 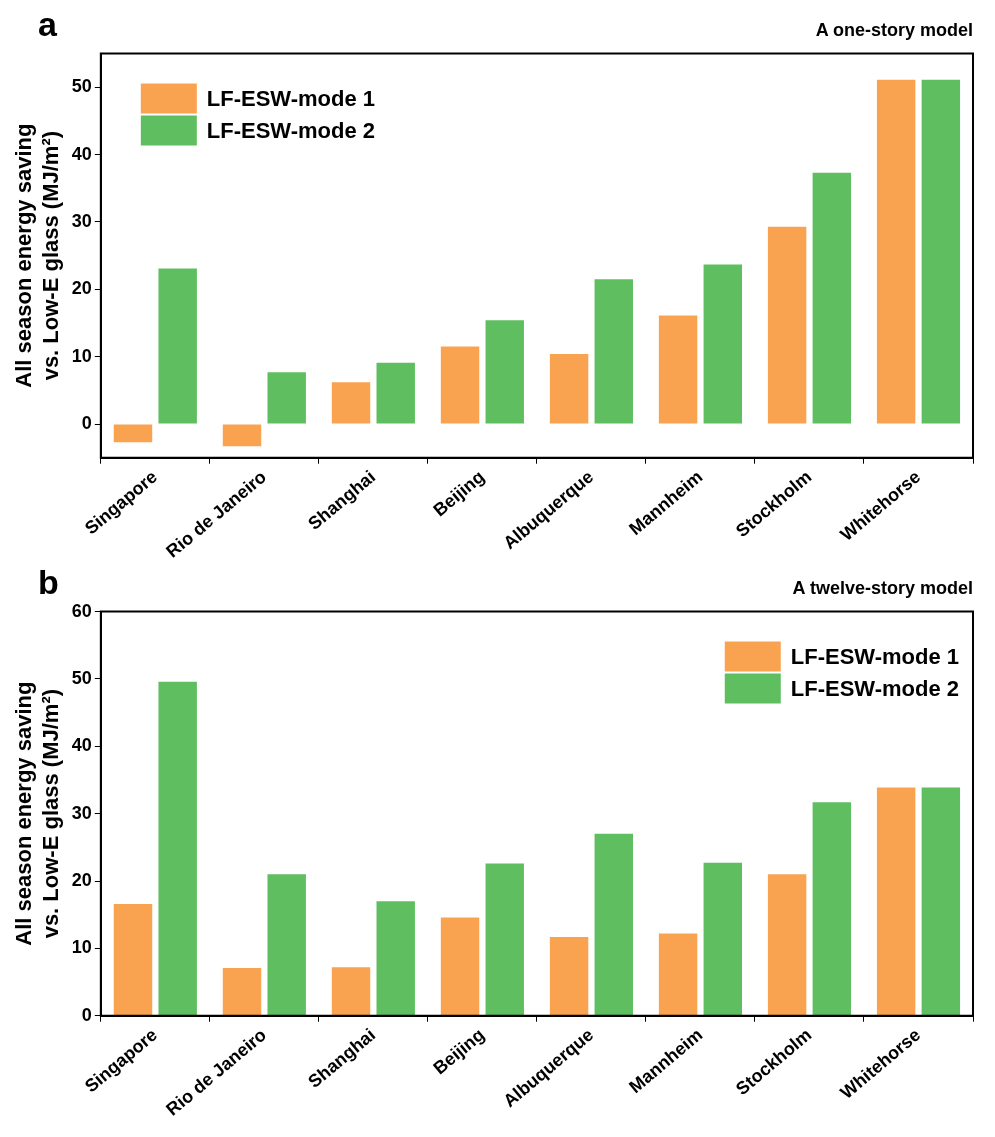 What do you see at coordinates (882, 587) in the screenshot?
I see `chart-title: A twelve-story model` at bounding box center [882, 587].